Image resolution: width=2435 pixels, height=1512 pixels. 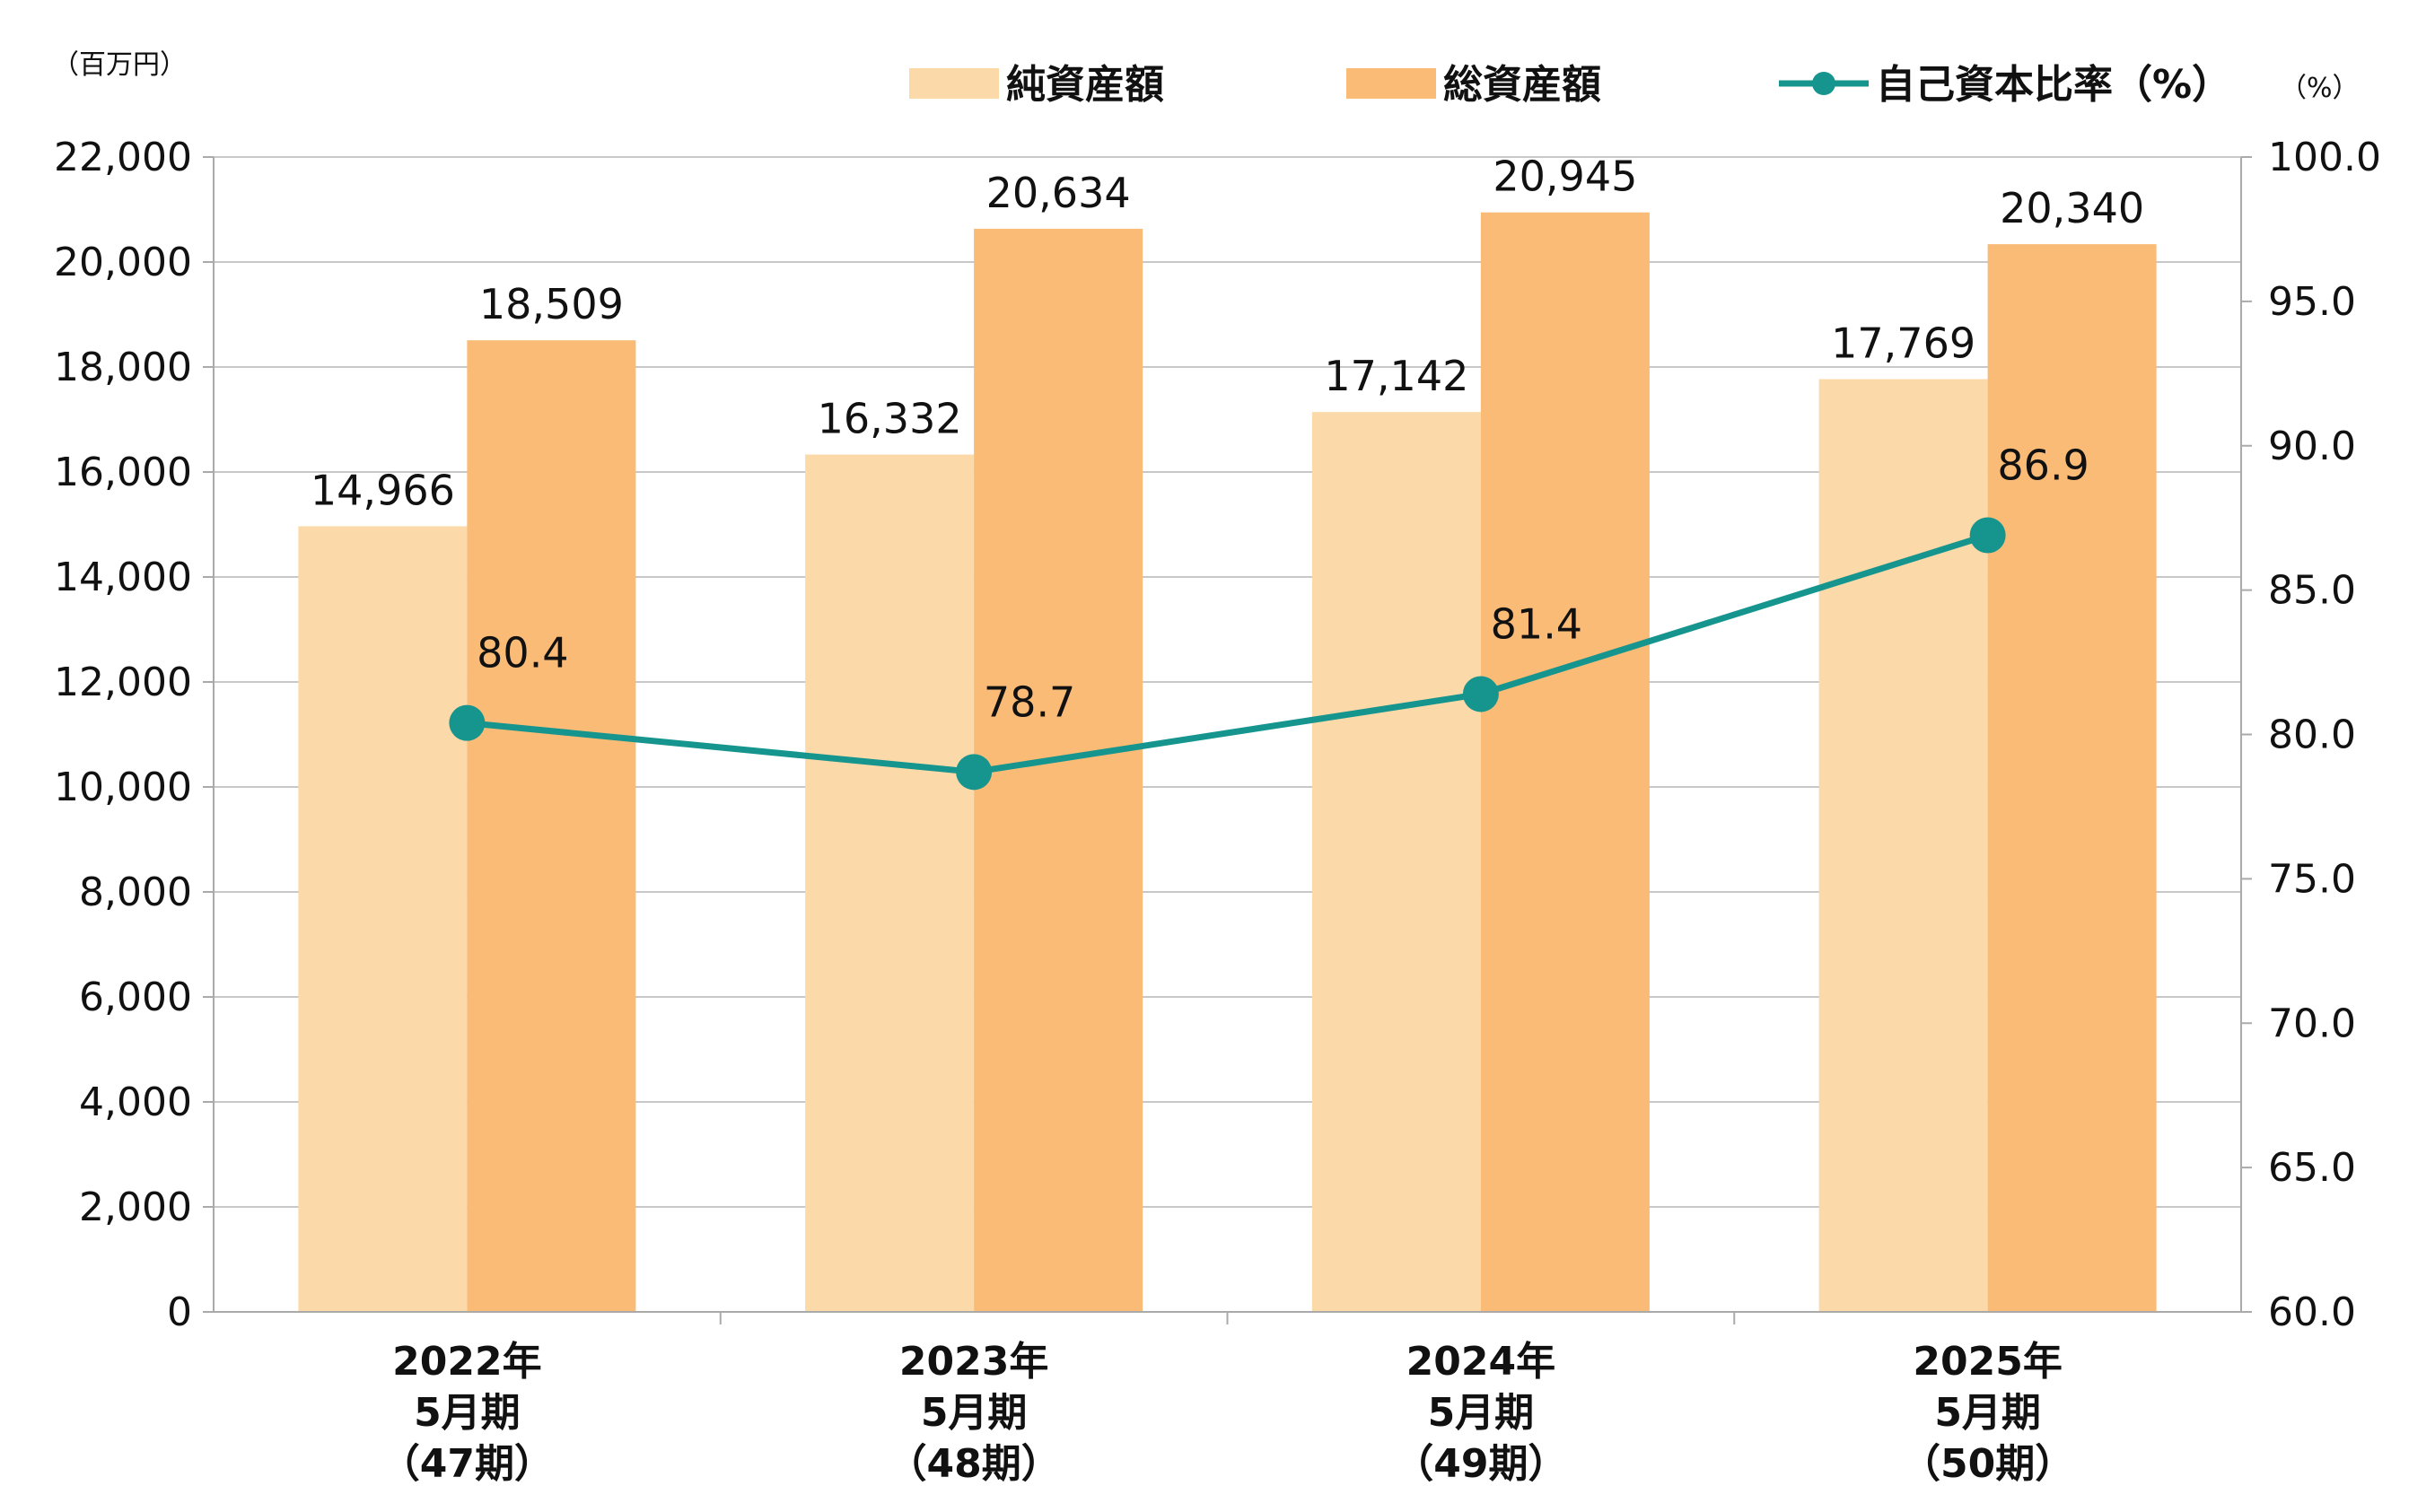 I want to click on y-right-tick-label: 75.0, so click(x=2312, y=879).